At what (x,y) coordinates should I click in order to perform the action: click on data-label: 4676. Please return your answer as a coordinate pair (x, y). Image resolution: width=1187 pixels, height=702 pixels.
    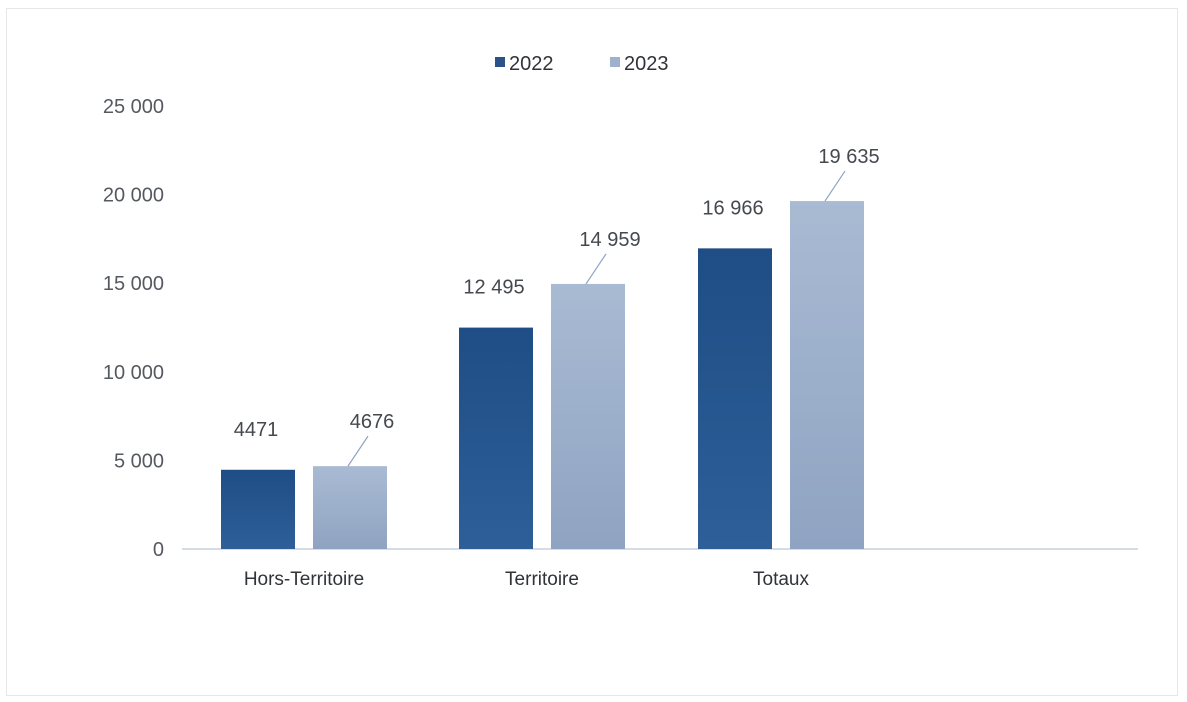
    Looking at the image, I should click on (372, 422).